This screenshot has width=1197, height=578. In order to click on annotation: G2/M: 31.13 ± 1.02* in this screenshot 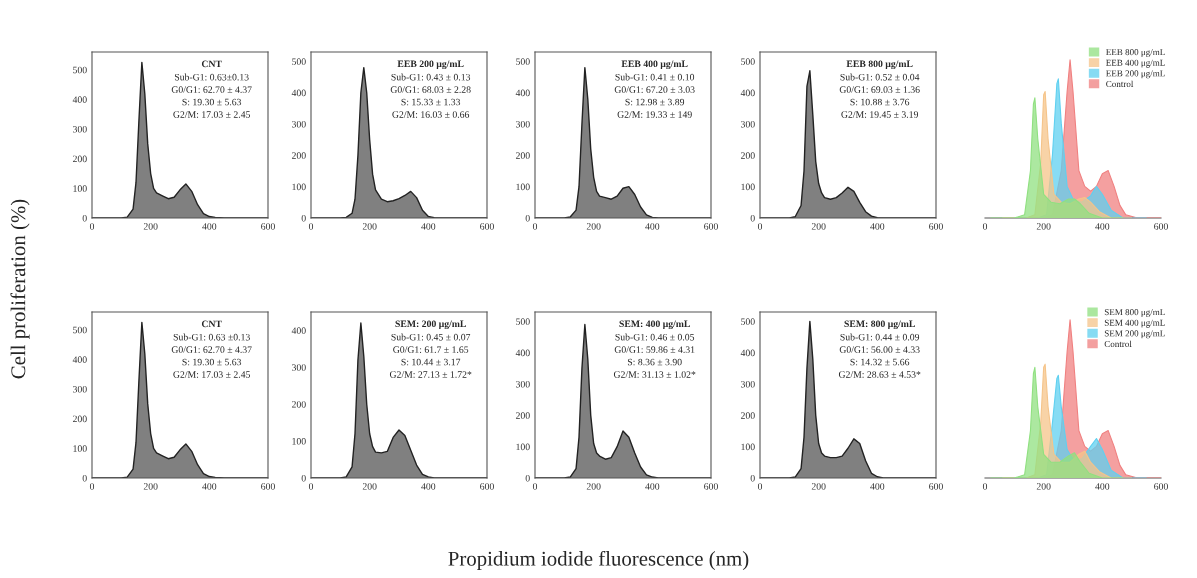, I will do `click(654, 374)`.